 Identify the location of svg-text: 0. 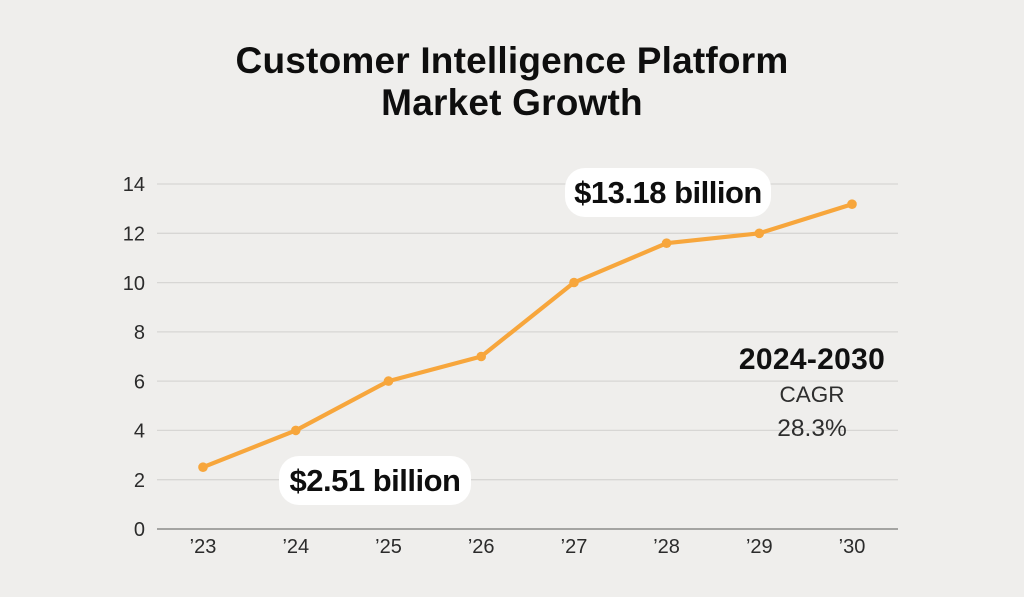
(139, 530).